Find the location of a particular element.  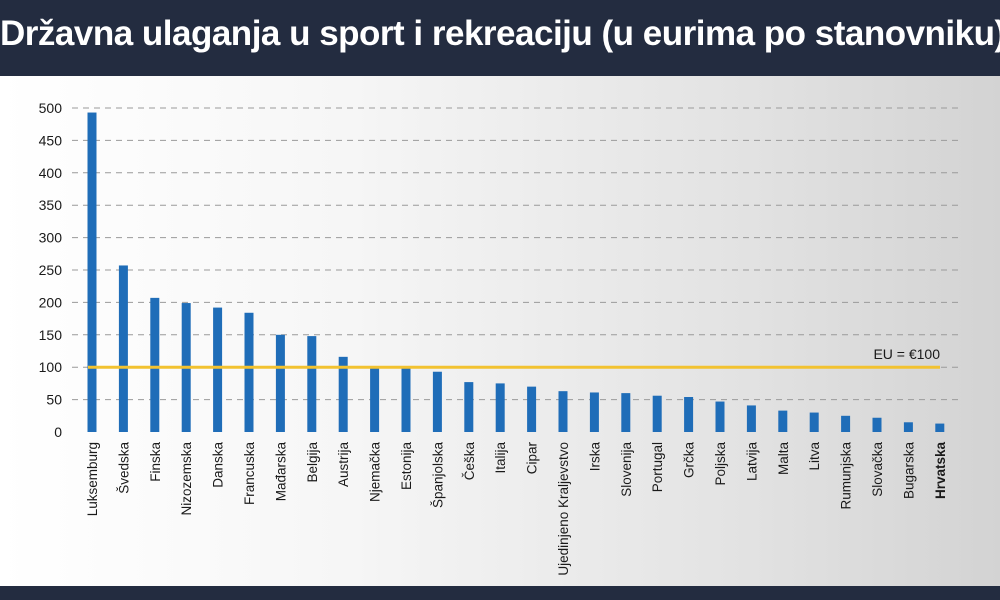

x-category-label: Danska is located at coordinates (218, 465).